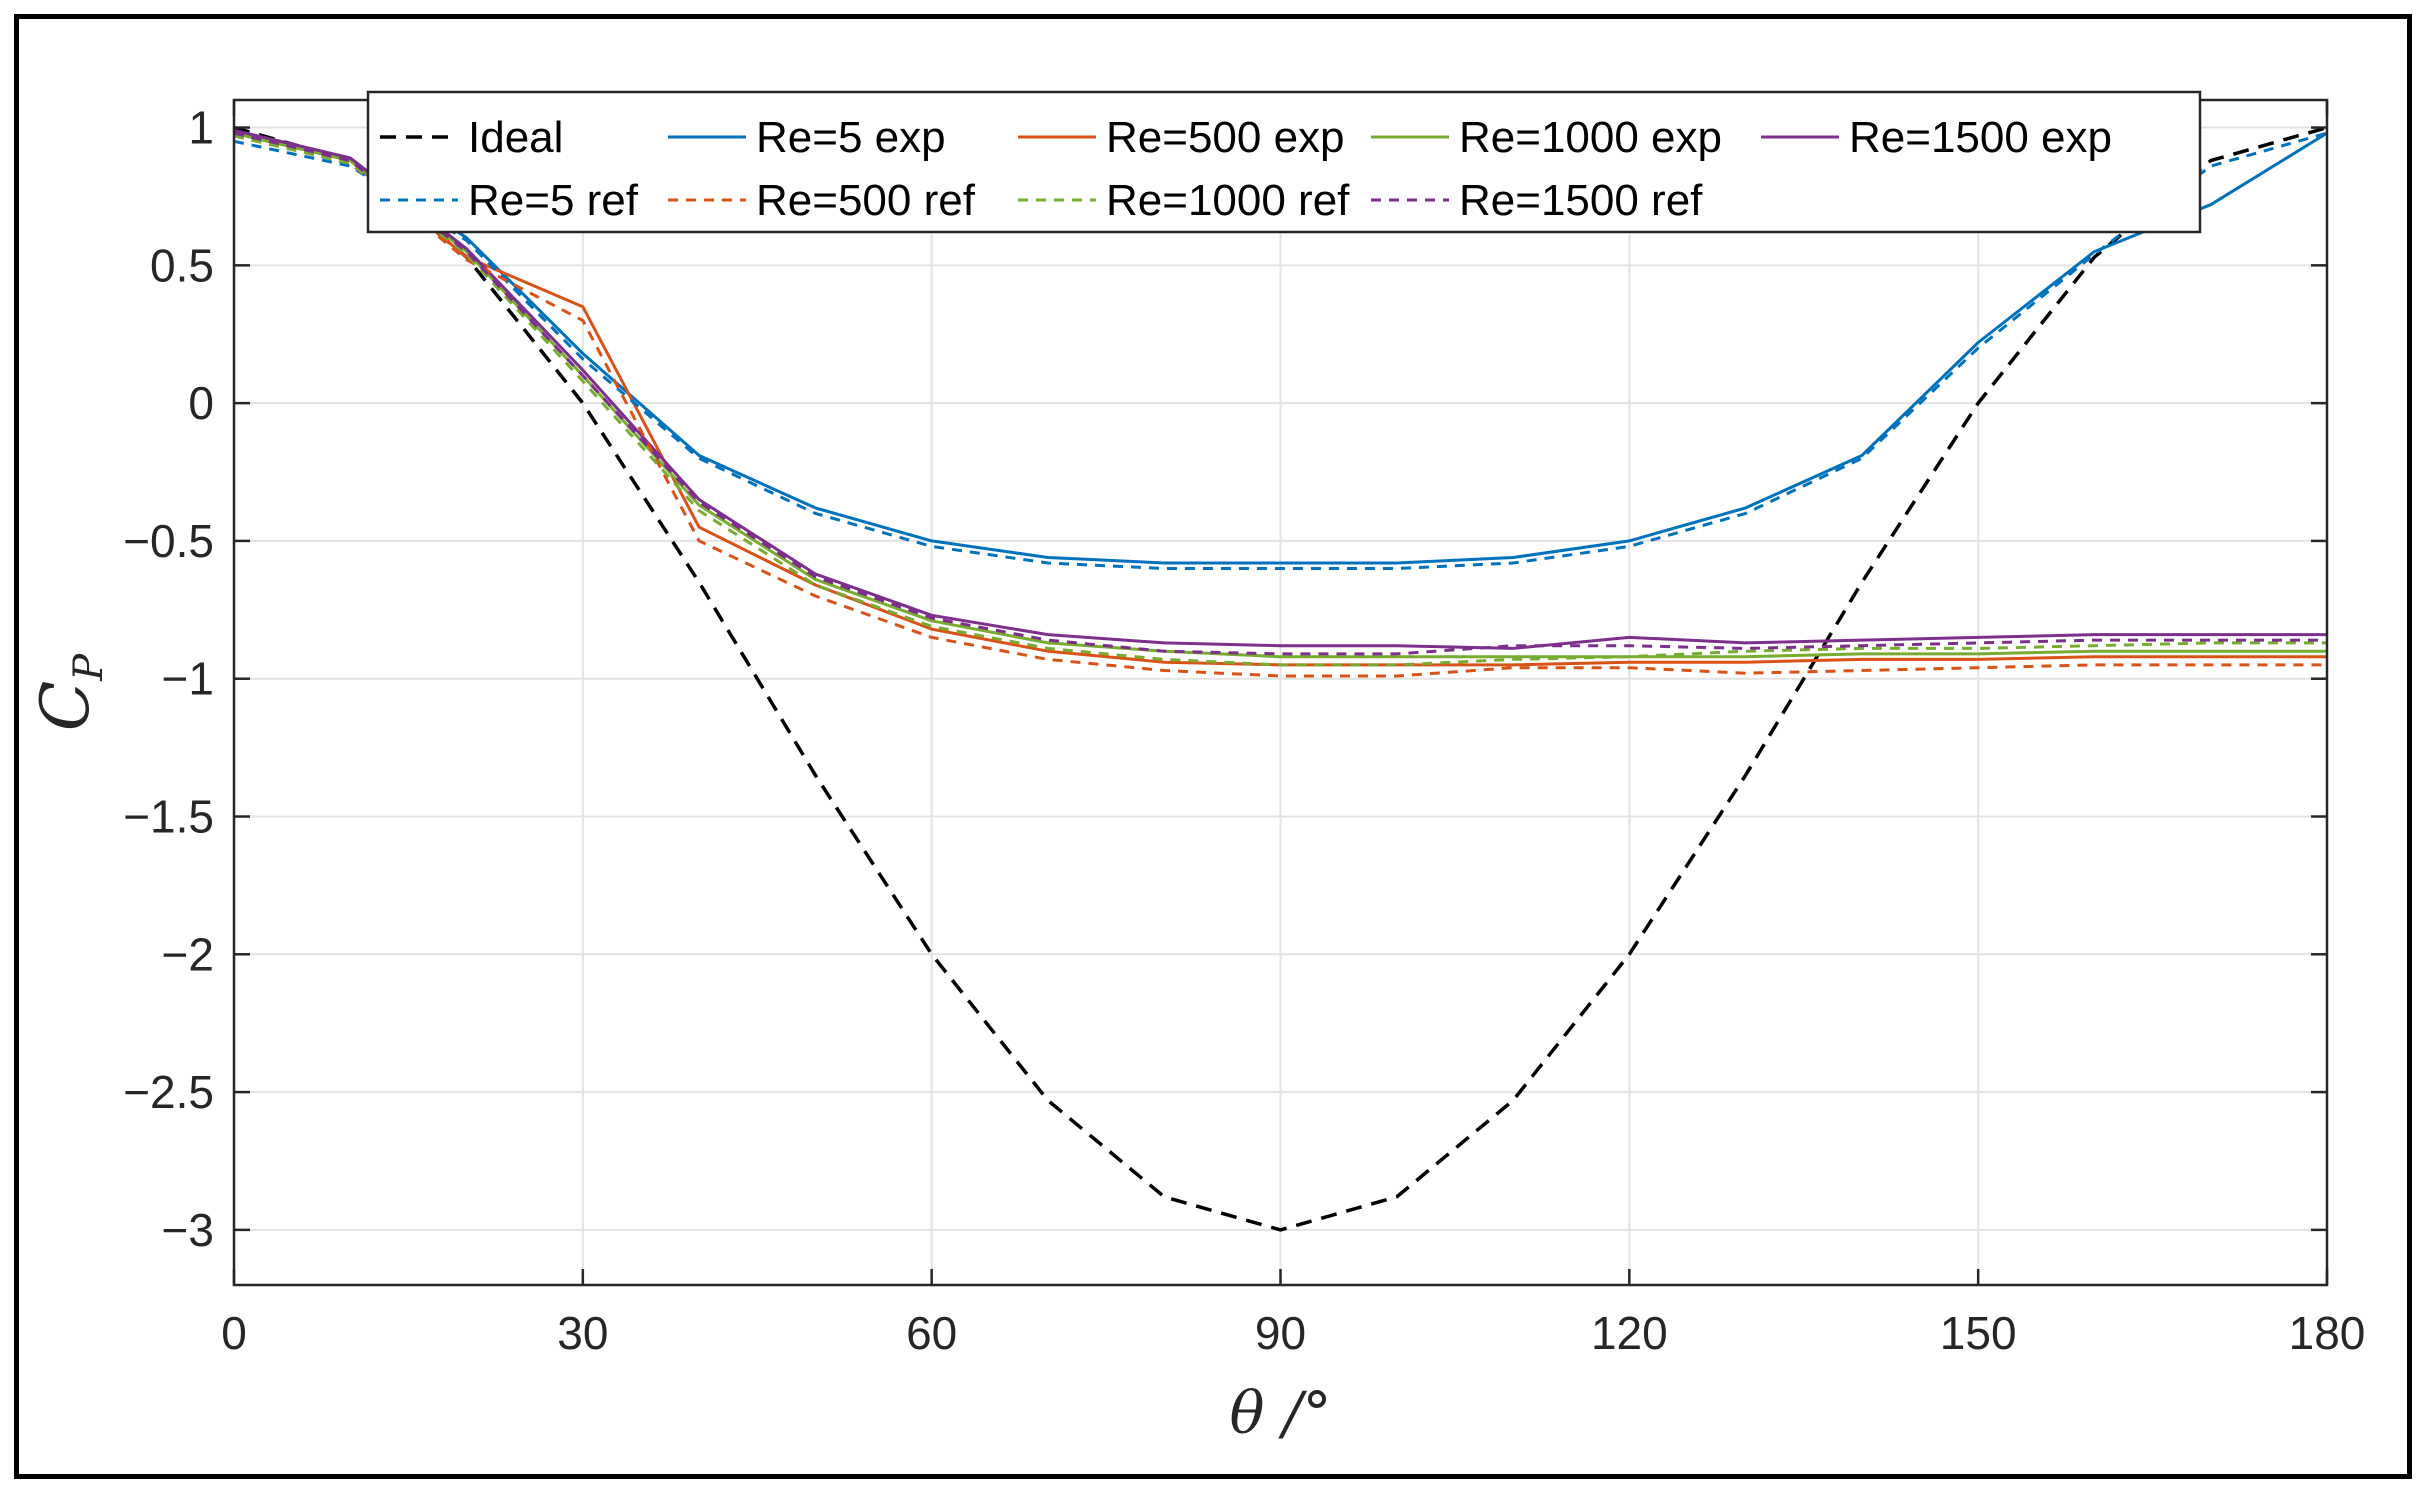  What do you see at coordinates (182, 265) in the screenshot?
I see `y-tick-label: 0.5` at bounding box center [182, 265].